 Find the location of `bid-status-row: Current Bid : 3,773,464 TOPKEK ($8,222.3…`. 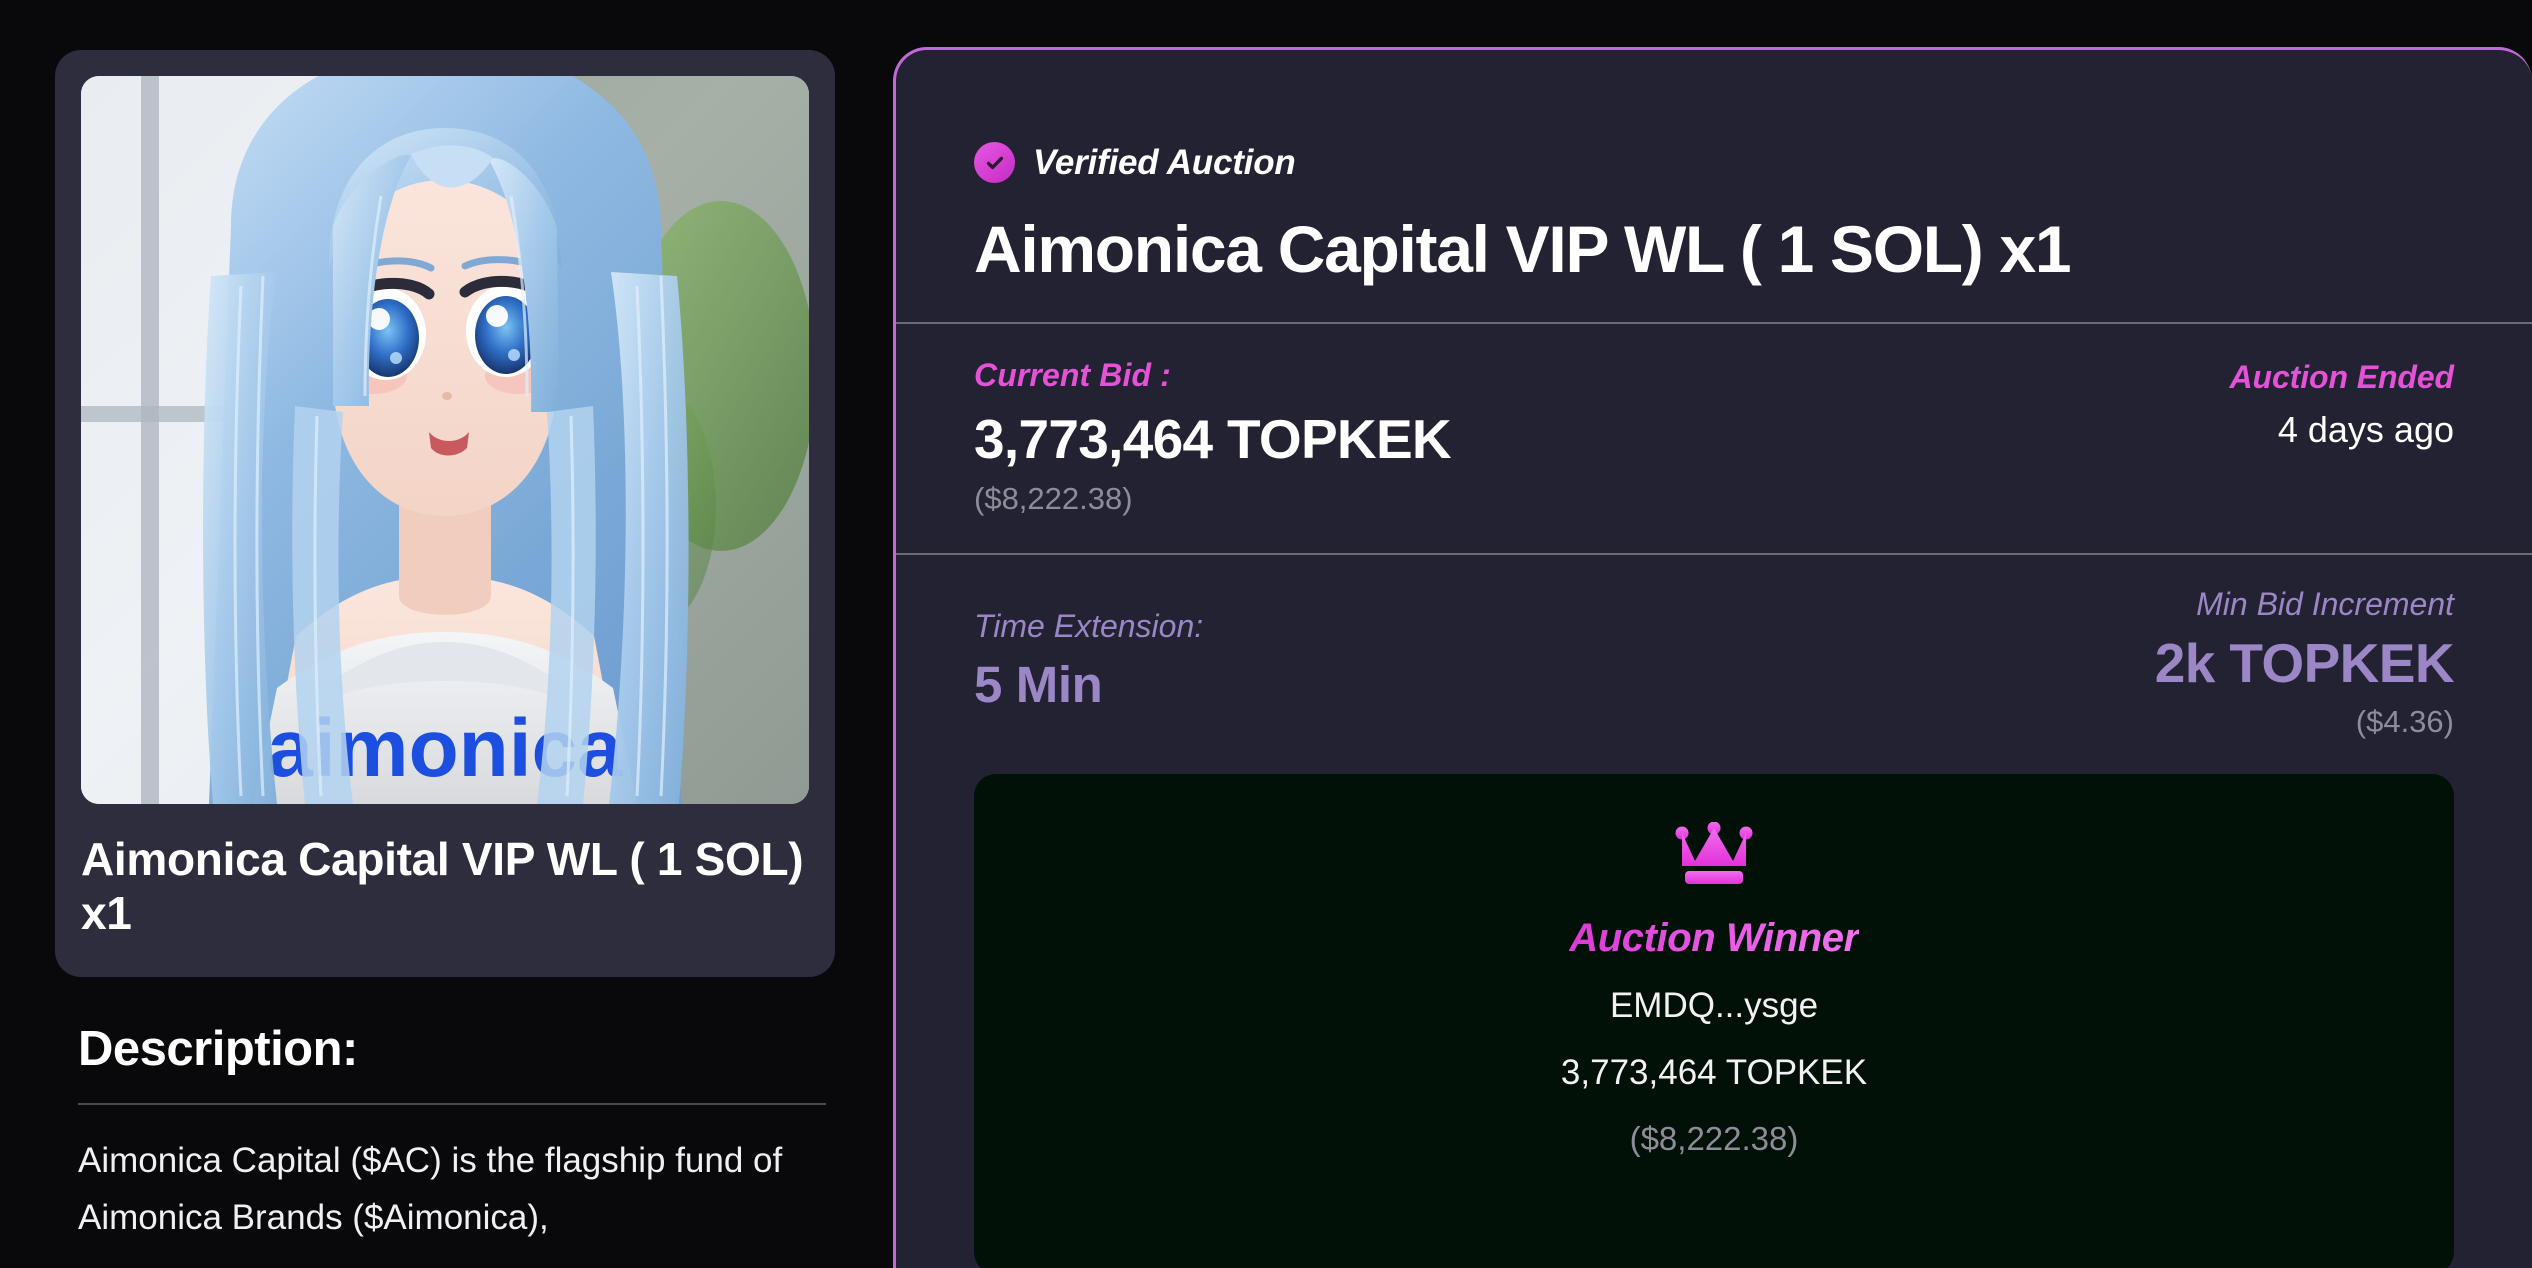

bid-status-row: Current Bid : 3,773,464 TOPKEK ($8,222.3… is located at coordinates (1714, 438).